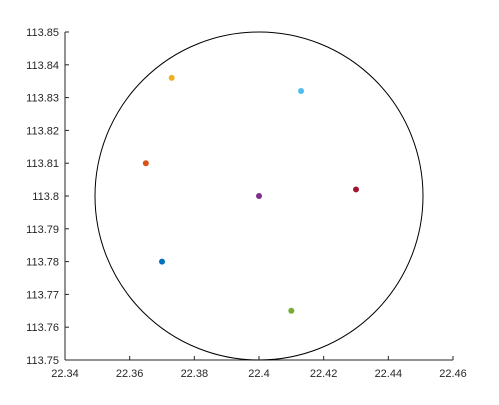 This screenshot has width=499, height=405. What do you see at coordinates (258, 374) in the screenshot?
I see `x-tick-label: 22.4` at bounding box center [258, 374].